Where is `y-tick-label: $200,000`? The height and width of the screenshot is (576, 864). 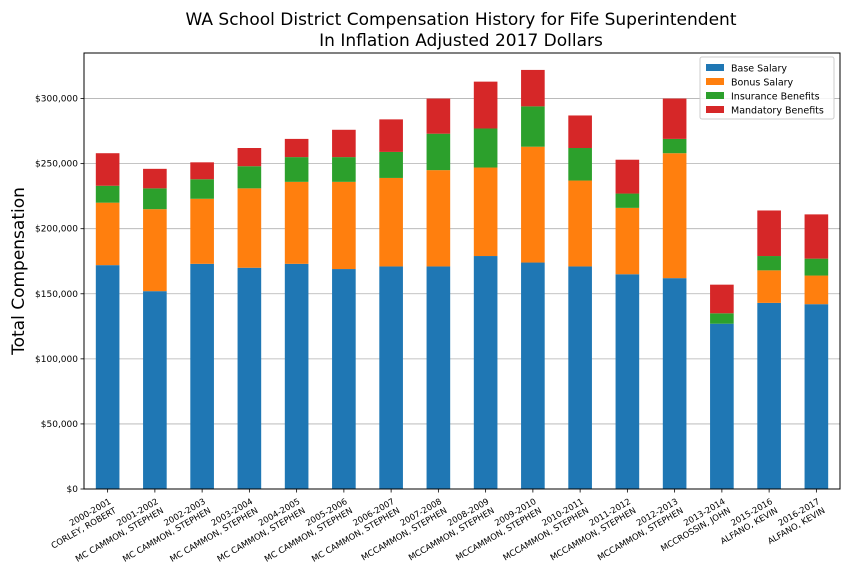
y-tick-label: $200,000 is located at coordinates (56, 230).